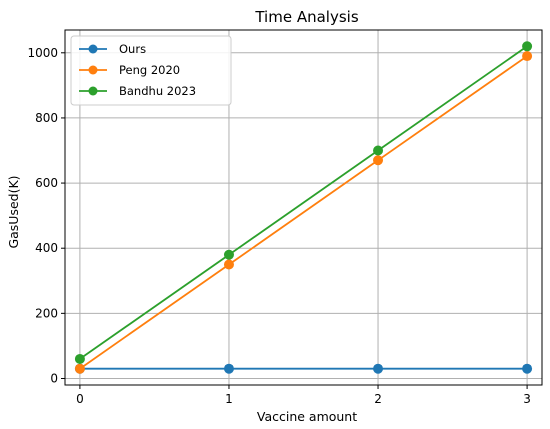 Image resolution: width=550 pixels, height=429 pixels. Describe the element at coordinates (46, 183) in the screenshot. I see `y-tick-label: 600` at that location.